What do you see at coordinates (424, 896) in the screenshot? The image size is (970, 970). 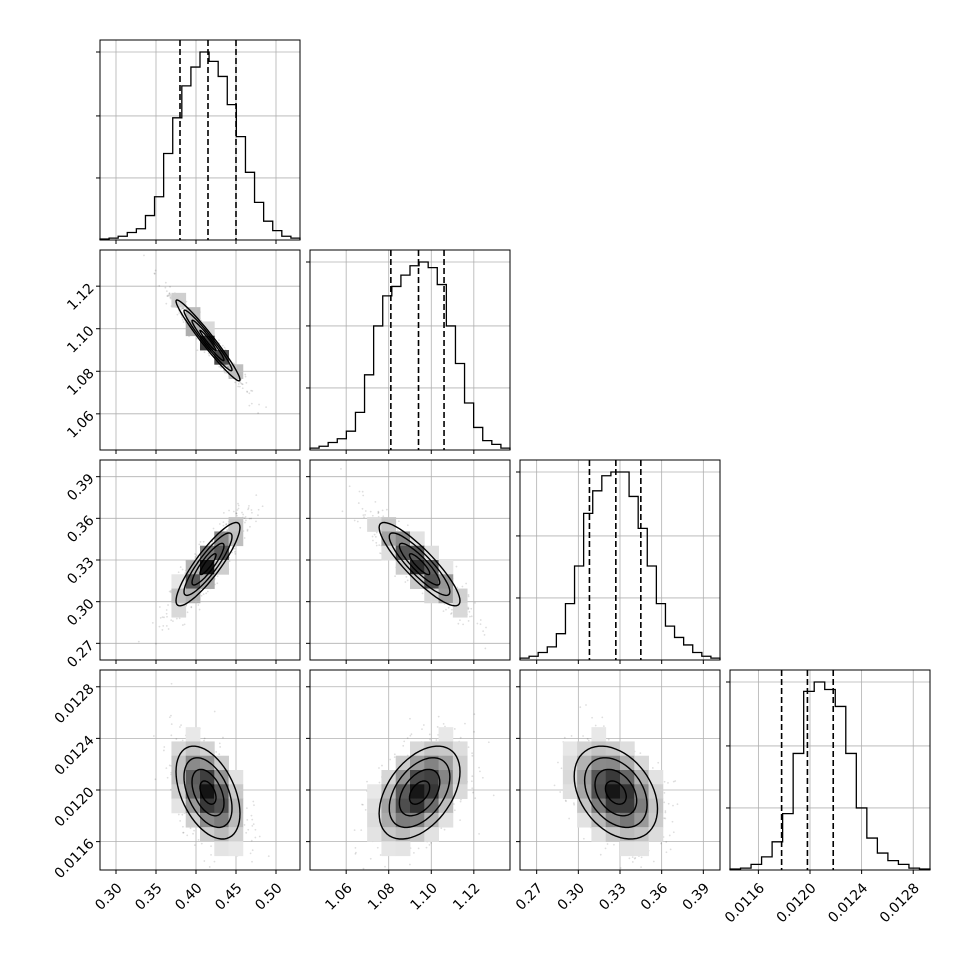 I see `x-tick-label: 1.10` at bounding box center [424, 896].